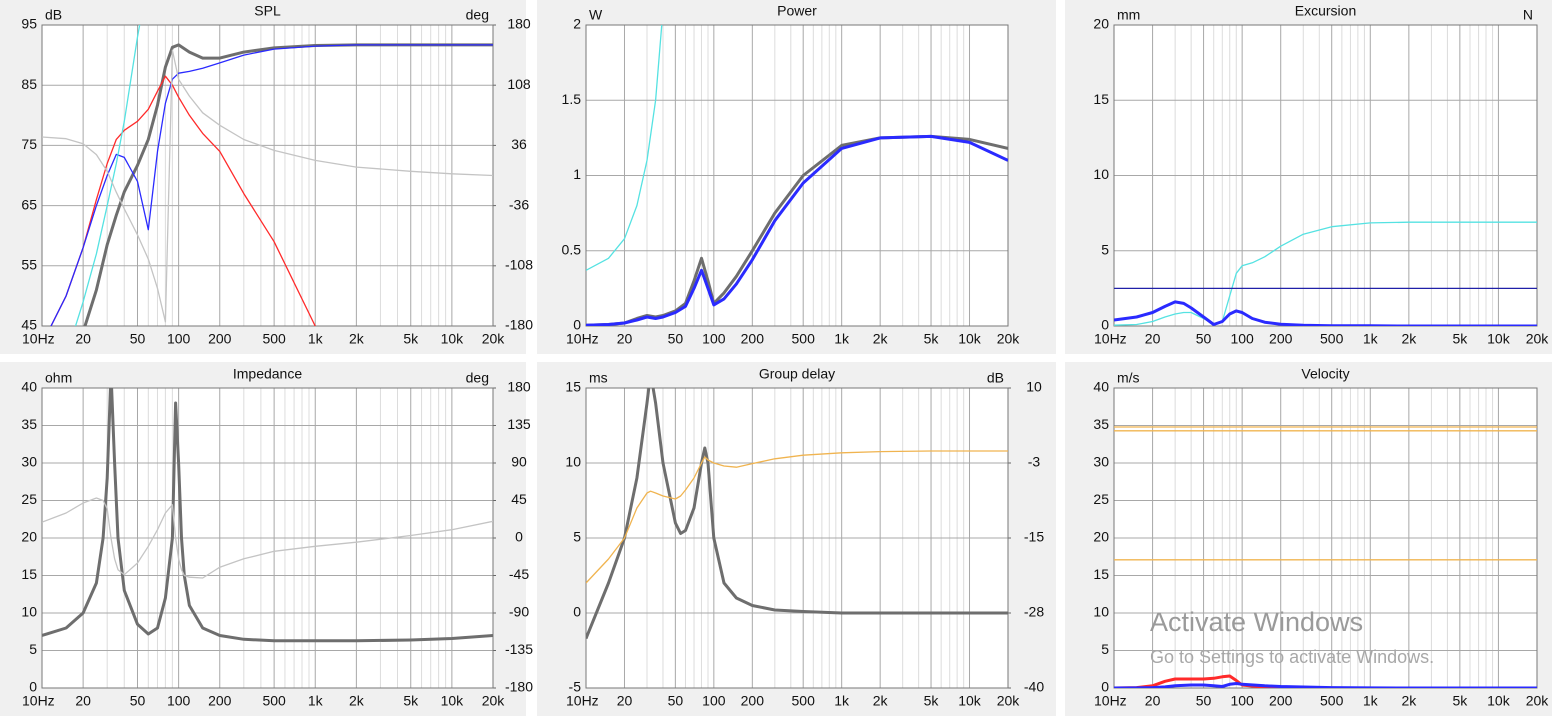 The image size is (1552, 716). I want to click on y2-tick-label: 10, so click(1034, 387).